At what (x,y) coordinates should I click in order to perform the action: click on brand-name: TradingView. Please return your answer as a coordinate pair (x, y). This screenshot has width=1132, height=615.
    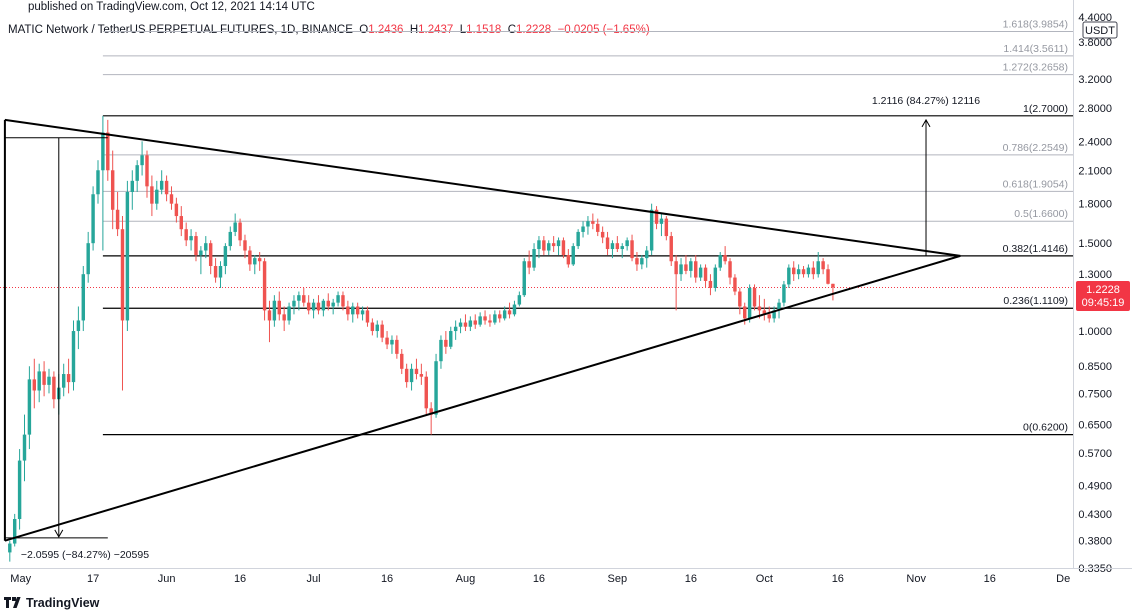
    Looking at the image, I should click on (63, 603).